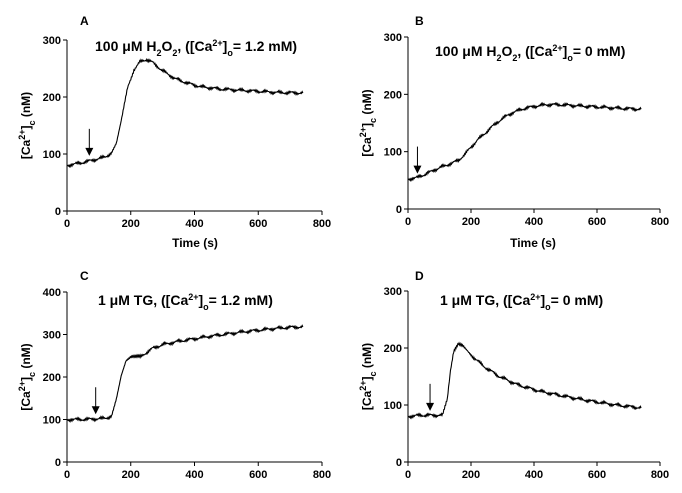 The image size is (682, 493). I want to click on panel-letter: A, so click(84, 21).